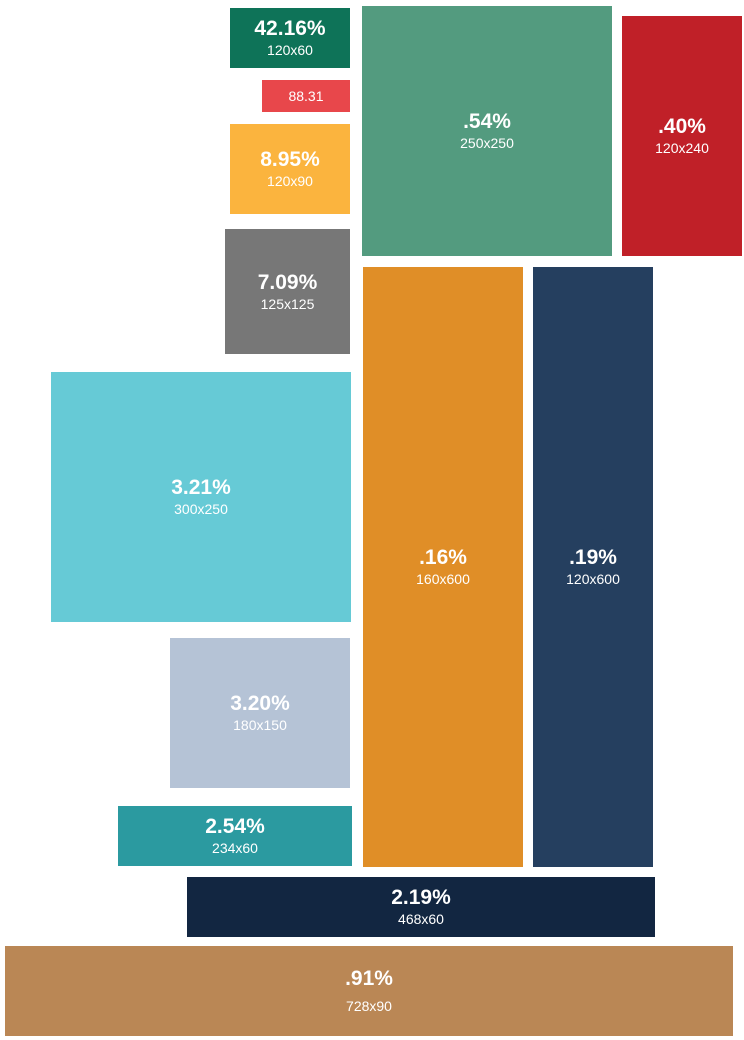 The width and height of the screenshot is (744, 1040). Describe the element at coordinates (682, 126) in the screenshot. I see `block-percent: .40%` at that location.